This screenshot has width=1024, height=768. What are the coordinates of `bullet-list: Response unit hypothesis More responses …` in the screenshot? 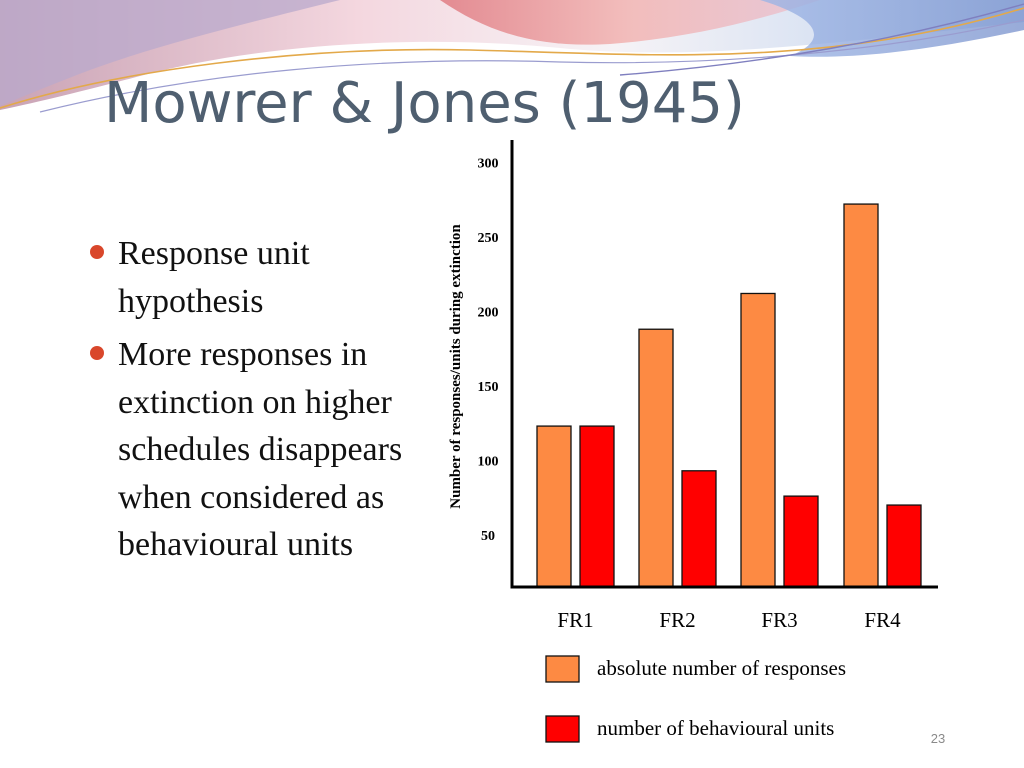 It's located at (251, 402).